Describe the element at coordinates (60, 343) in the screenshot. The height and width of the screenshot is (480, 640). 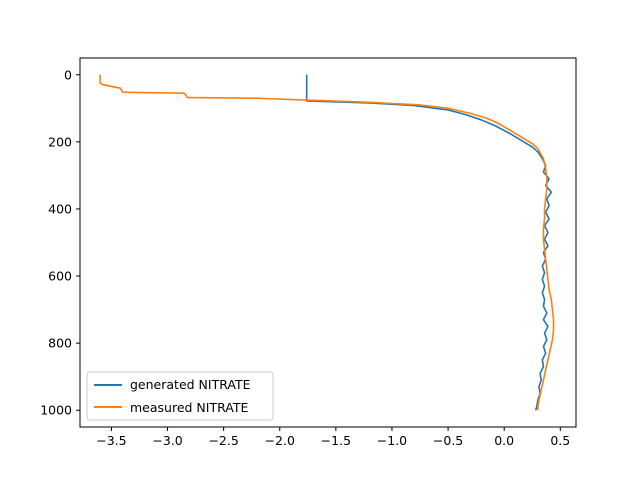
I see `y-tick-label: 800` at that location.